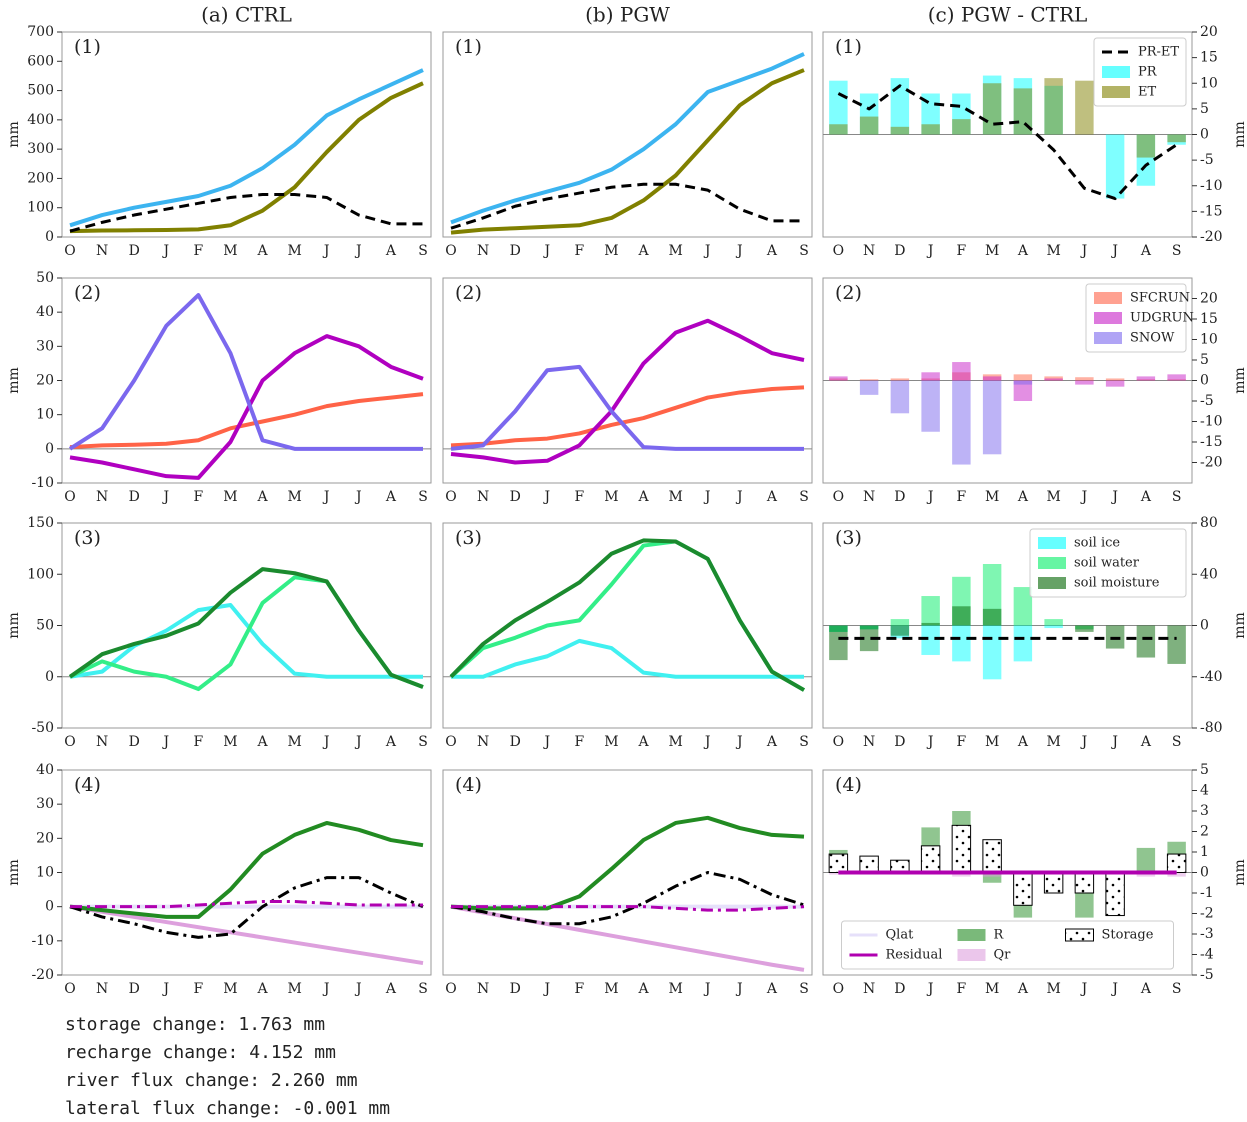 This screenshot has height=1122, width=1247. Describe the element at coordinates (14, 380) in the screenshot. I see `y-axis-label: mm` at that location.